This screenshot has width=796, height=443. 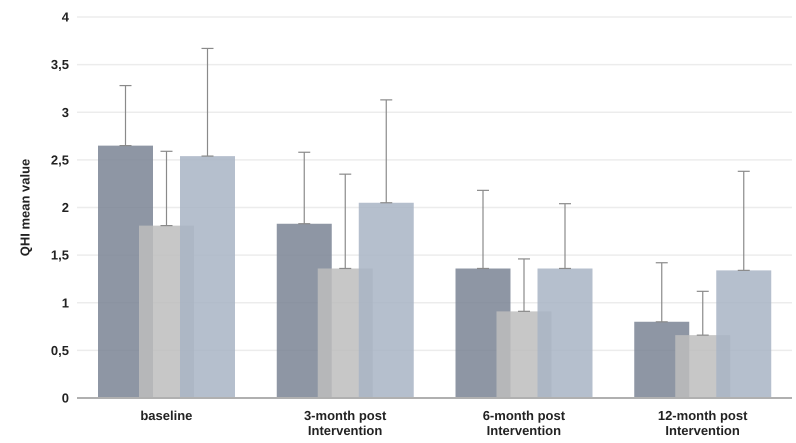 What do you see at coordinates (59, 255) in the screenshot?
I see `y-tick-label: 1,5` at bounding box center [59, 255].